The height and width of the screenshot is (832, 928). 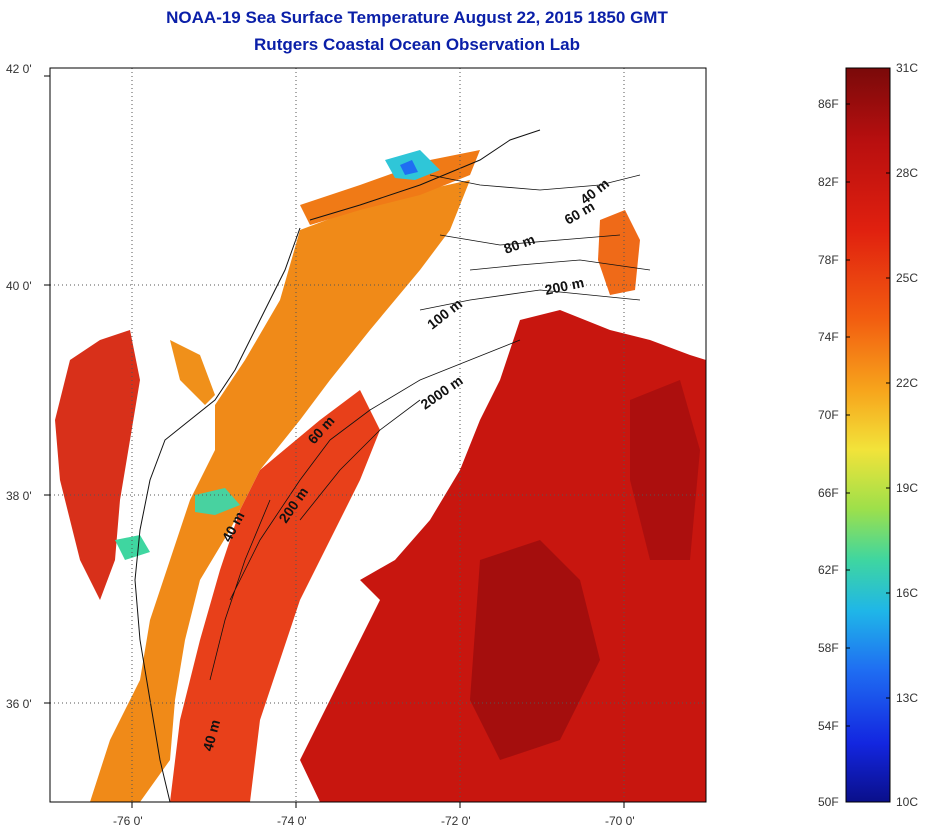 What do you see at coordinates (409, 167) in the screenshot?
I see `cool-coastal-patch-blue` at bounding box center [409, 167].